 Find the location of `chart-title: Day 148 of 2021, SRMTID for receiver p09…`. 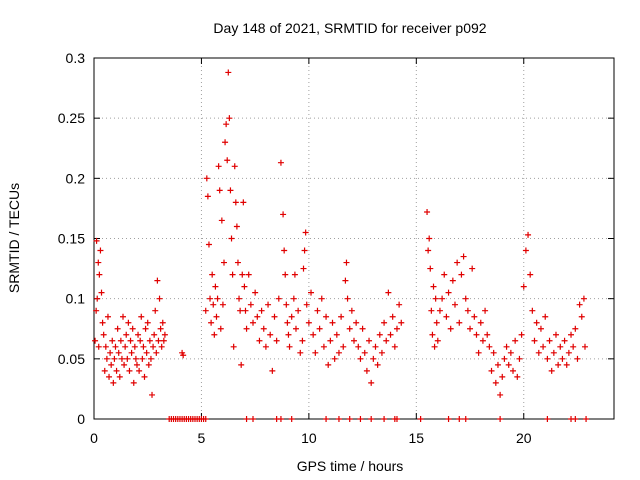

chart-title: Day 148 of 2021, SRMTID for receiver p09… is located at coordinates (349, 28).